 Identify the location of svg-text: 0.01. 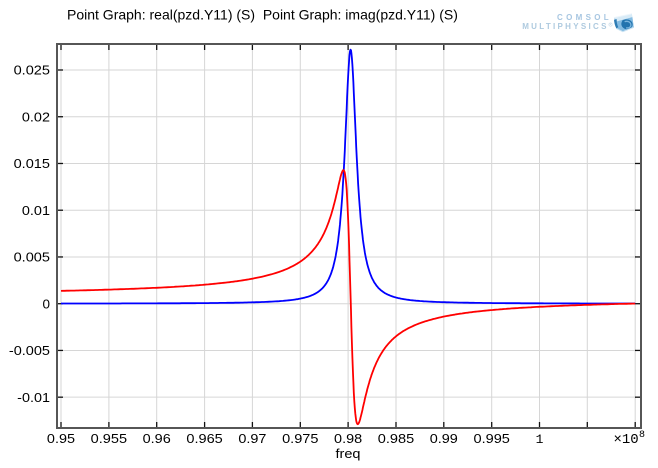
(36, 210).